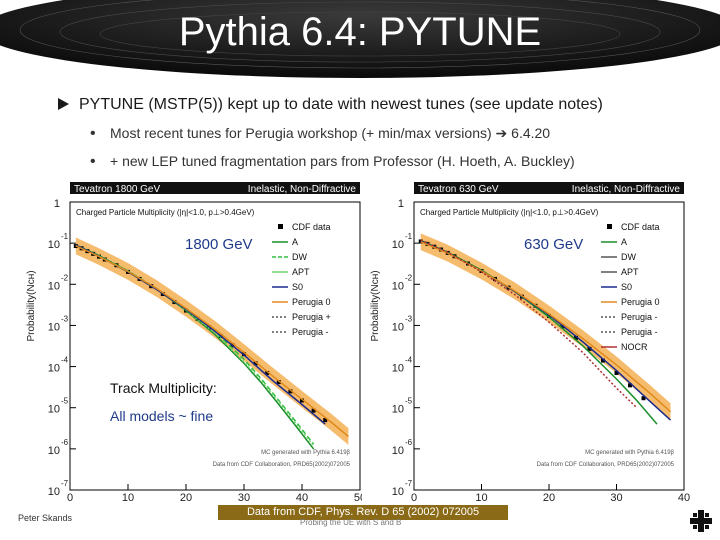  What do you see at coordinates (195, 345) in the screenshot?
I see `series-apt-line` at bounding box center [195, 345].